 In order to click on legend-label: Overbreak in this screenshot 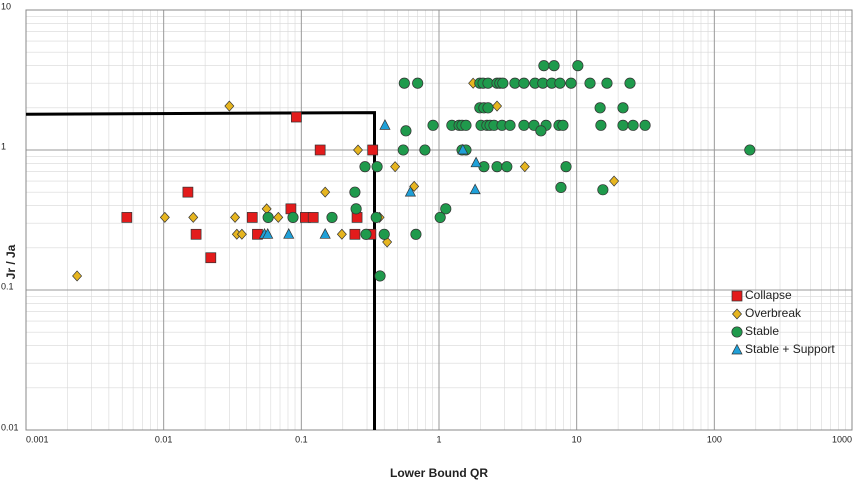, I will do `click(773, 313)`.